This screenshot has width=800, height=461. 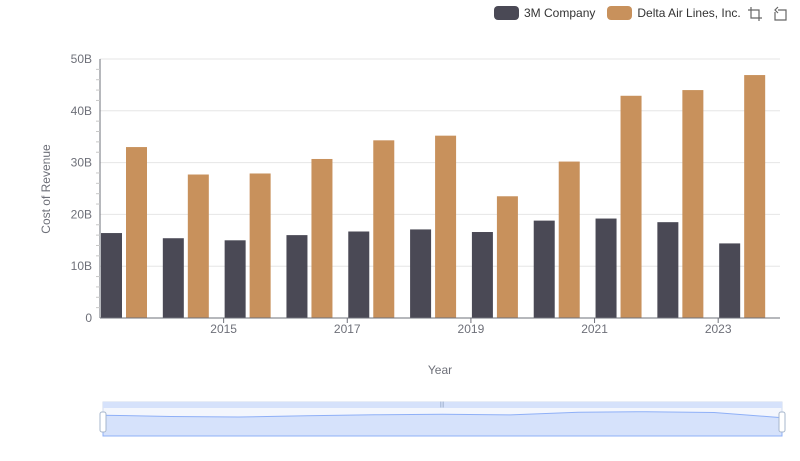 What do you see at coordinates (440, 370) in the screenshot?
I see `x-axis-title: Year` at bounding box center [440, 370].